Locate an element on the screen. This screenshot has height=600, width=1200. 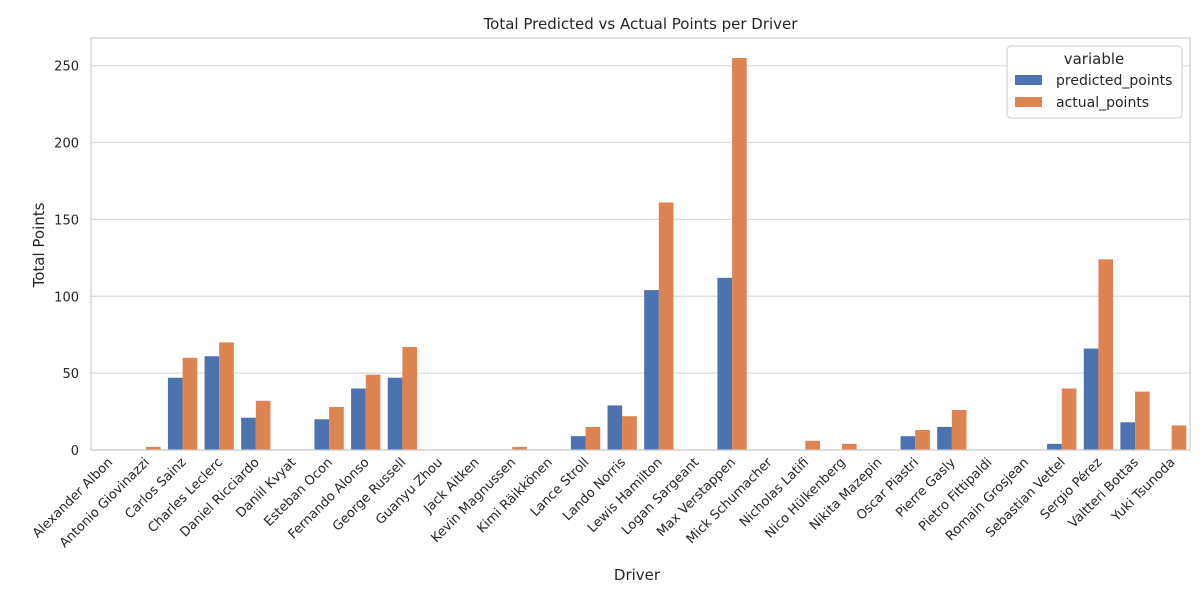
legend-box is located at coordinates (1094, 82).